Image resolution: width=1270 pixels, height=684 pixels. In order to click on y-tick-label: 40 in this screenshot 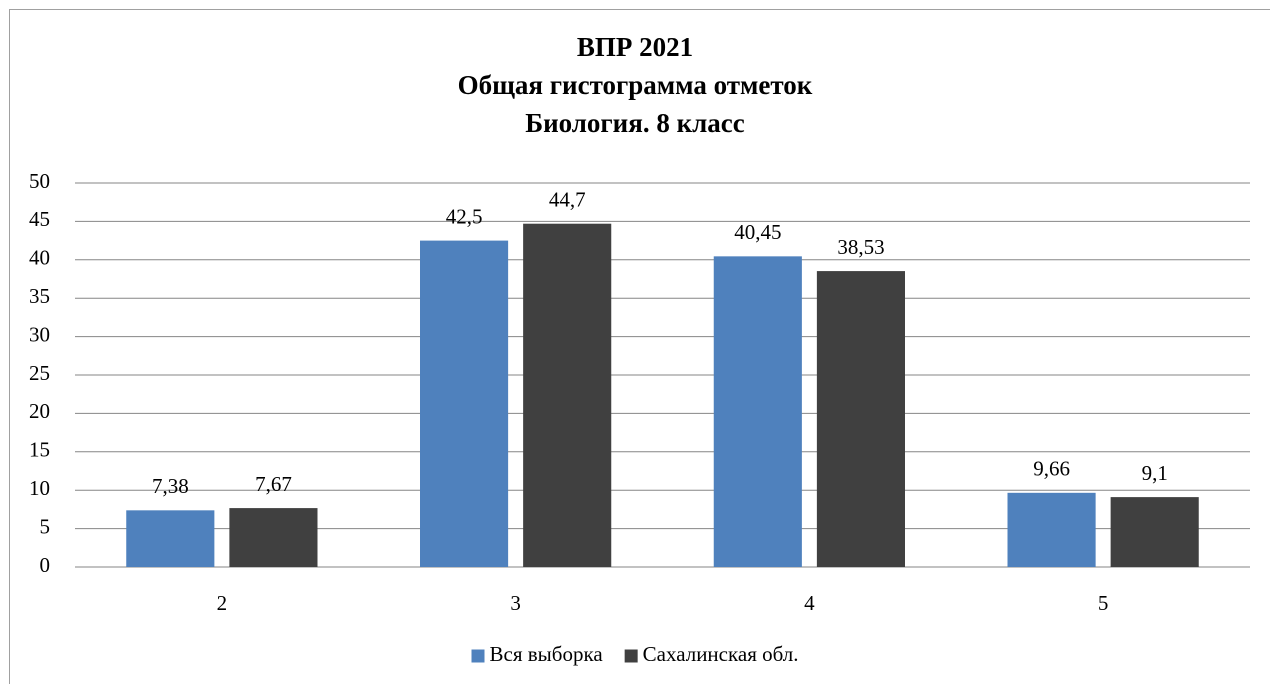, I will do `click(39, 258)`.